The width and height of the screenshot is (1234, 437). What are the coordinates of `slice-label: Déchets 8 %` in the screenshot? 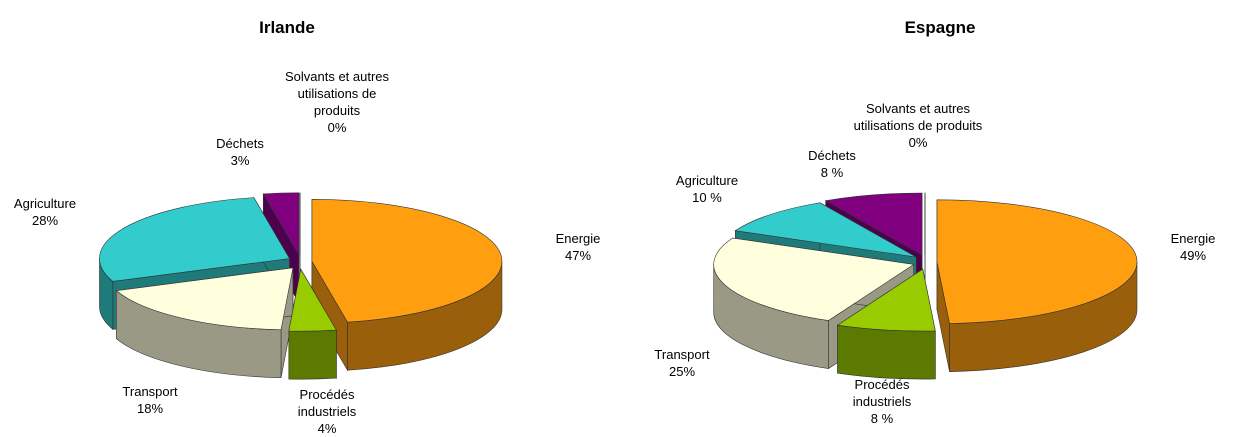 It's located at (832, 164).